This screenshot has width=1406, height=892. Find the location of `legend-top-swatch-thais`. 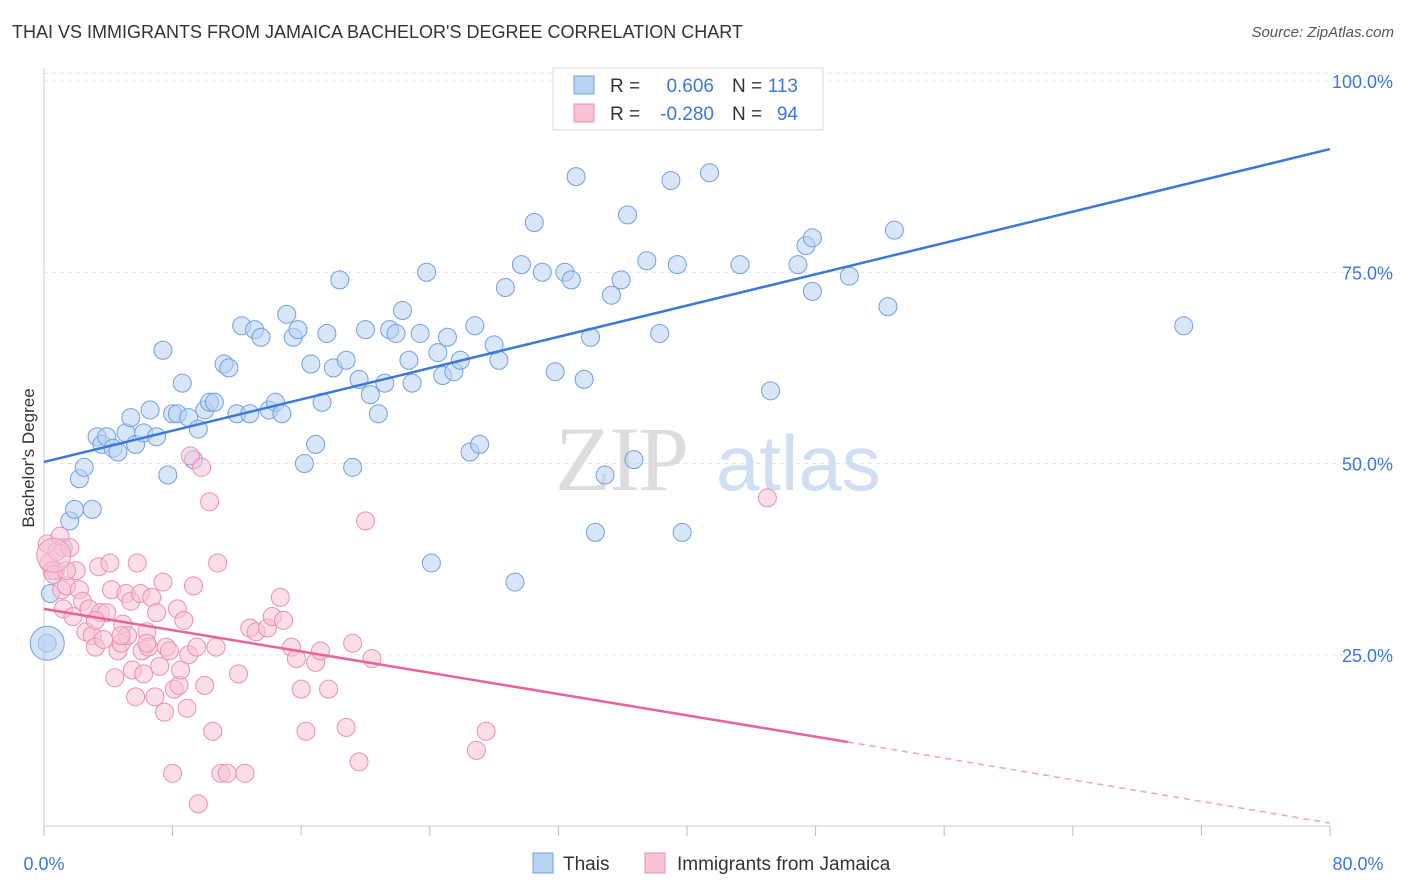

legend-top-swatch-thais is located at coordinates (584, 85).